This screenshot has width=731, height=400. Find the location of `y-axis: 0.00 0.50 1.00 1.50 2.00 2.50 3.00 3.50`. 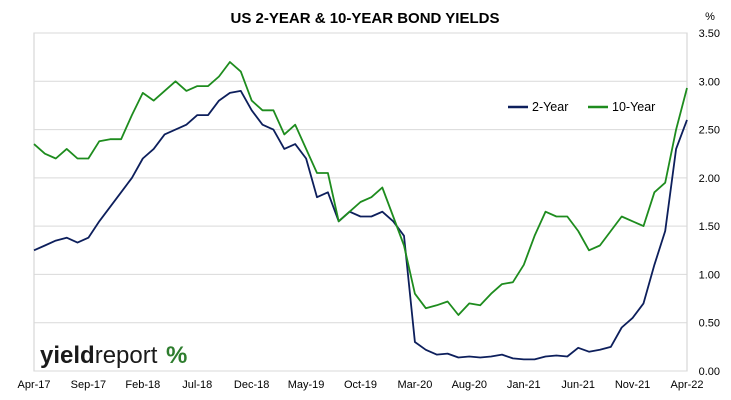

y-axis: 0.00 0.50 1.00 1.50 2.00 2.50 3.00 3.50 is located at coordinates (709, 203).